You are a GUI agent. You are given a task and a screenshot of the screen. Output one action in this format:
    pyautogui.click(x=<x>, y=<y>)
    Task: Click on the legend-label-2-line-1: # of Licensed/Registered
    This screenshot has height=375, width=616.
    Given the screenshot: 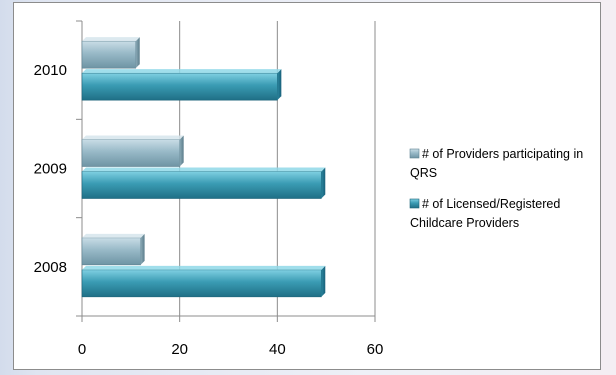 What is the action you would take?
    pyautogui.click(x=491, y=204)
    